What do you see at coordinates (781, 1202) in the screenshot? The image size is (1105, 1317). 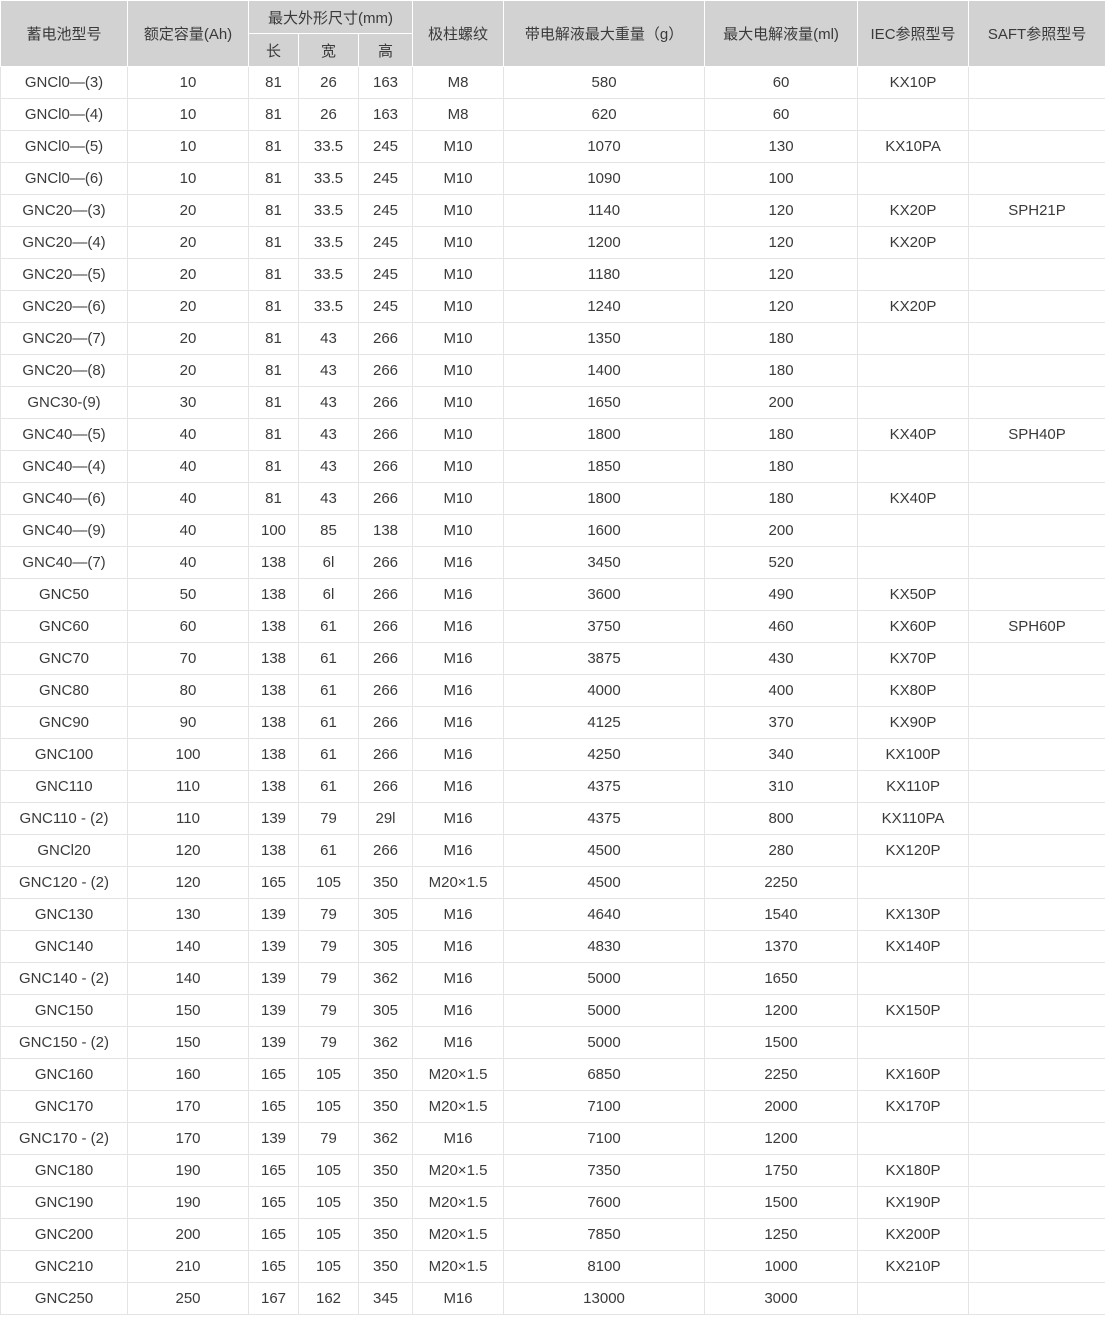 I see `table-cell: 1500` at bounding box center [781, 1202].